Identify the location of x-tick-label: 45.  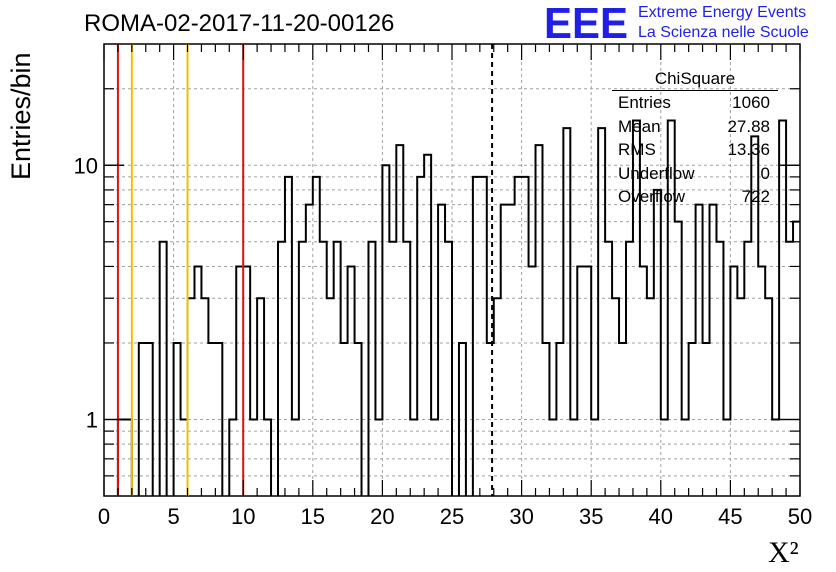
(730, 516).